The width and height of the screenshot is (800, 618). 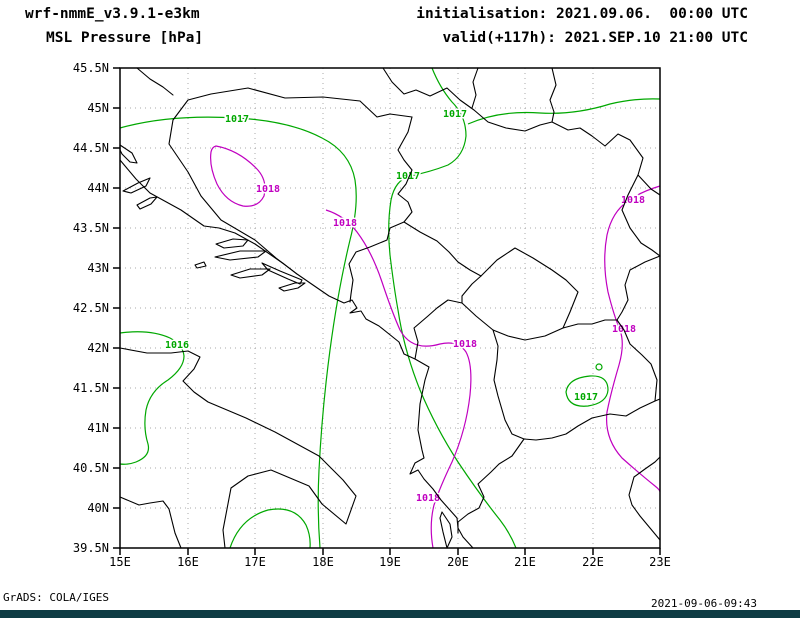 What do you see at coordinates (520, 294) in the screenshot?
I see `border-kosovo` at bounding box center [520, 294].